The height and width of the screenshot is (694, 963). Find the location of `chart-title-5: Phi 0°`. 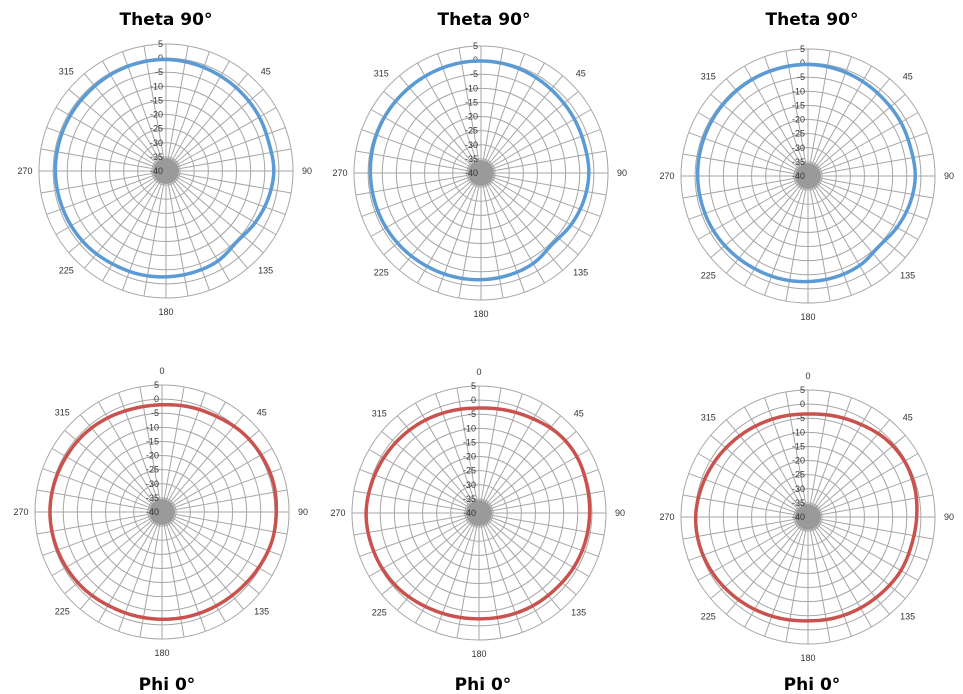

chart-title-5: Phi 0° is located at coordinates (483, 684).